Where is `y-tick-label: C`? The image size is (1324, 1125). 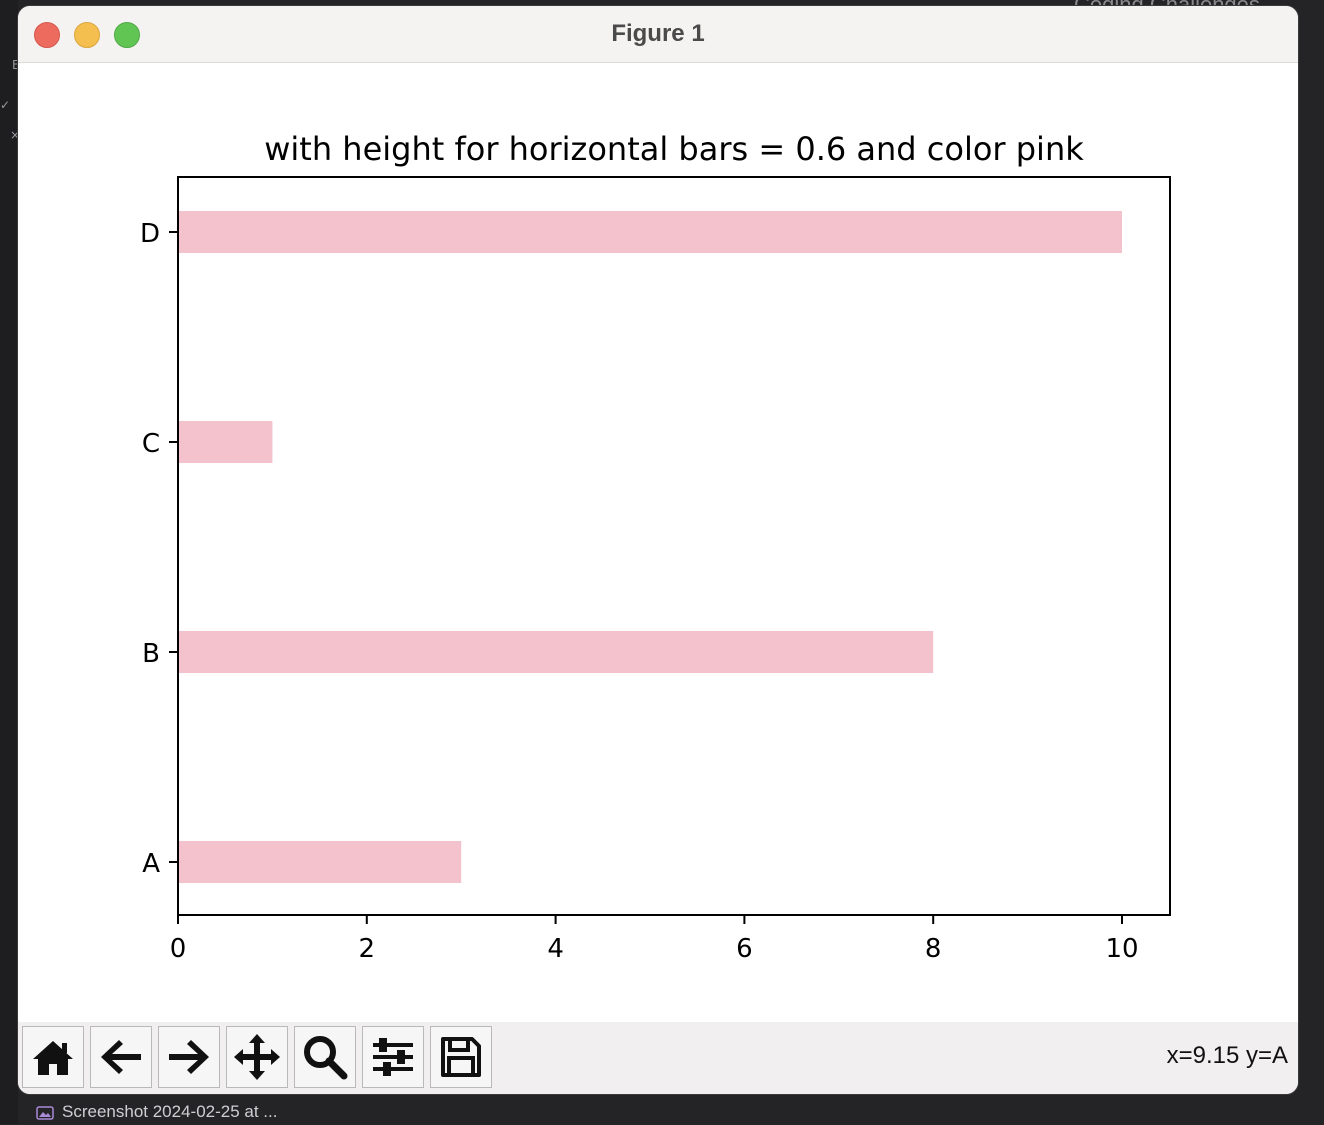 y-tick-label: C is located at coordinates (151, 444).